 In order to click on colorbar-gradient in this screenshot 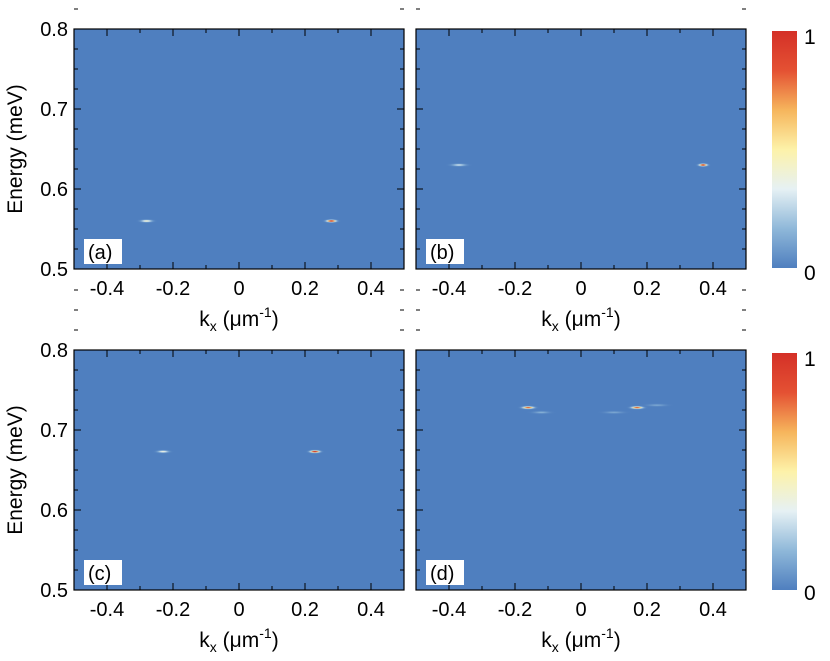, I will do `click(784, 149)`.